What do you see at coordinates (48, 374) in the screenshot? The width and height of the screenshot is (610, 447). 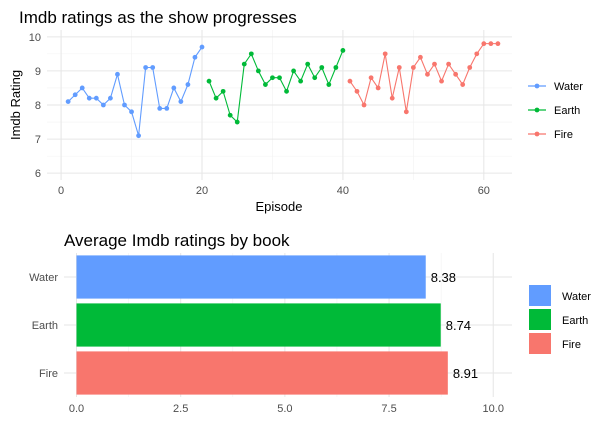 I see `category-label: Fire` at bounding box center [48, 374].